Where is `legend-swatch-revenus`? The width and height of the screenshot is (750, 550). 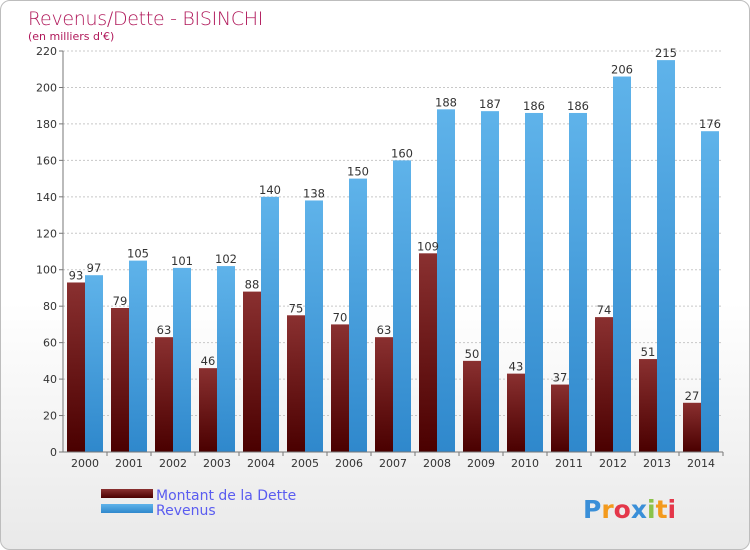 legend-swatch-revenus is located at coordinates (127, 508).